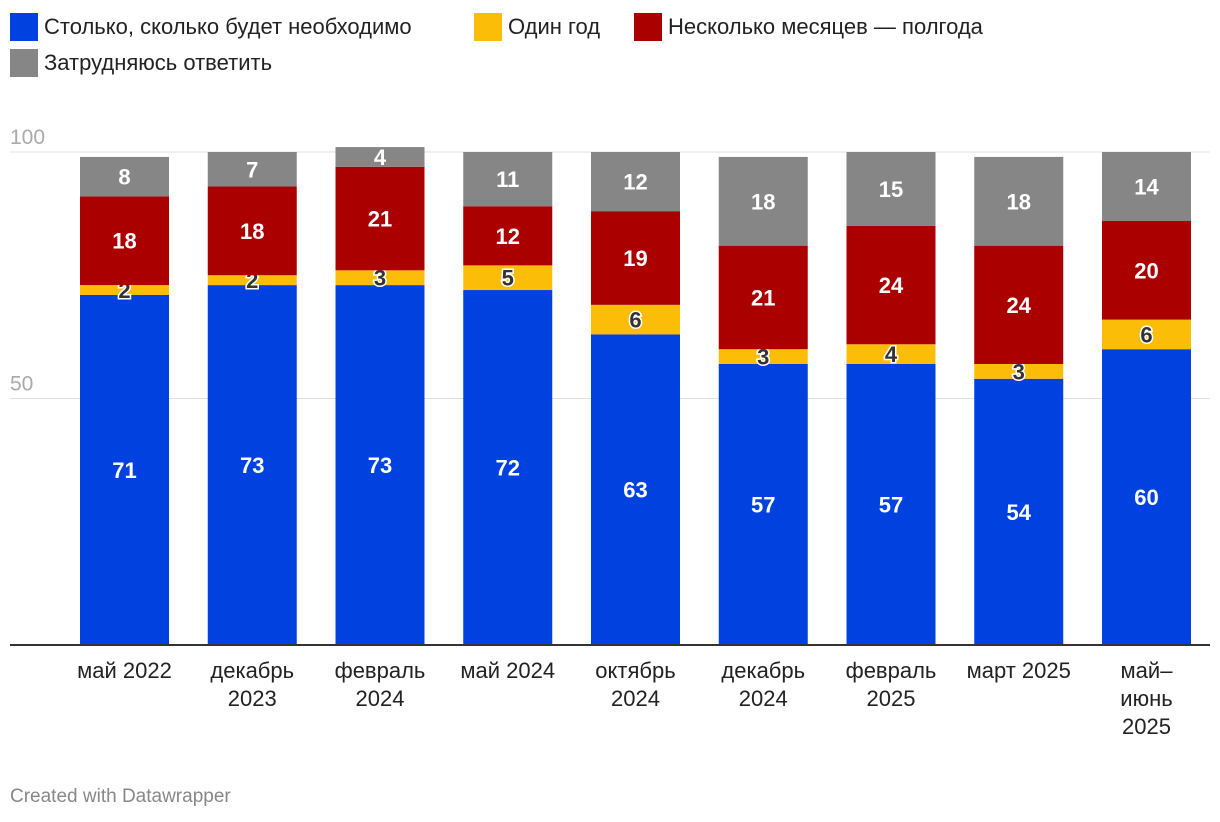 Image resolution: width=1220 pixels, height=822 pixels. I want to click on data-label: 14, so click(1146, 187).